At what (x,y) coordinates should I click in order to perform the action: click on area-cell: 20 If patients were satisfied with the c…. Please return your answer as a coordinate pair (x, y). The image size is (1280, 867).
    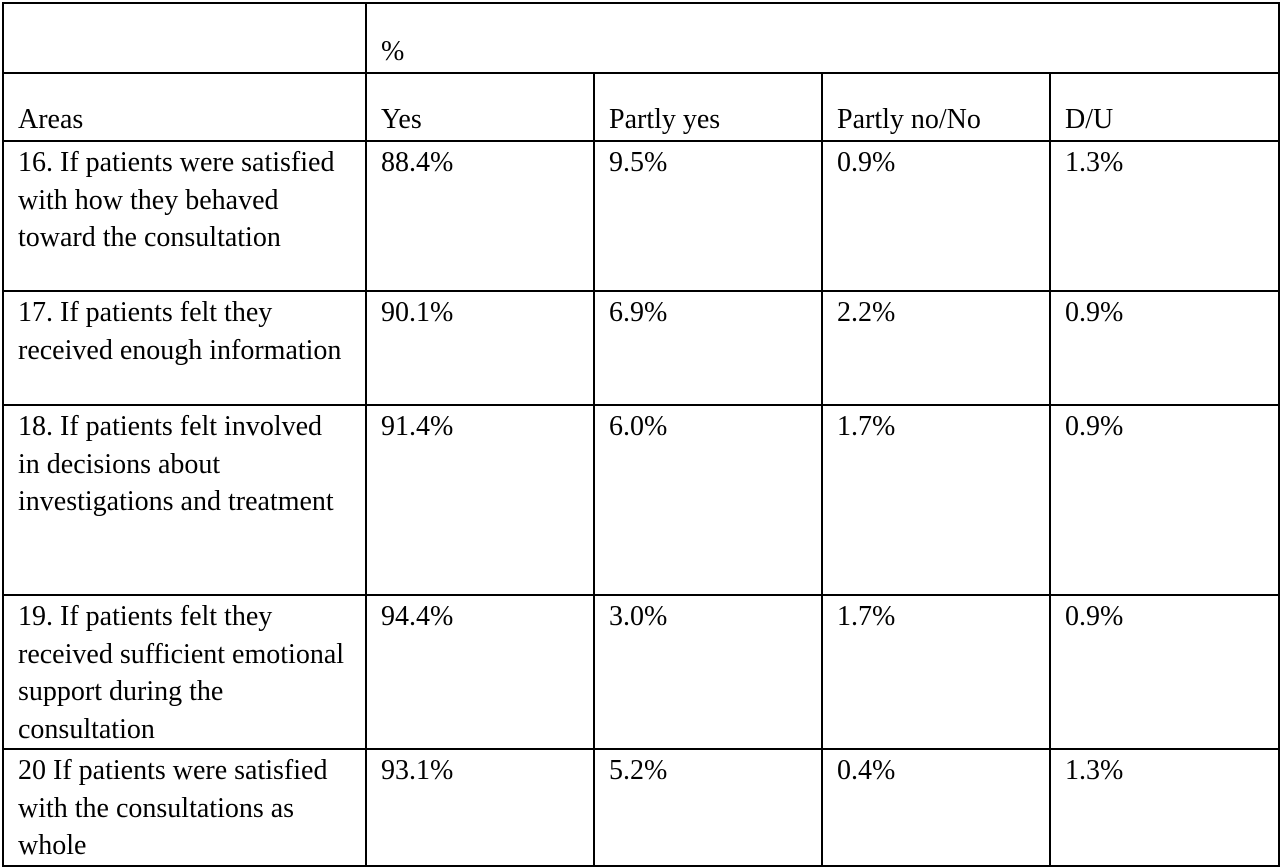
    Looking at the image, I should click on (184, 807).